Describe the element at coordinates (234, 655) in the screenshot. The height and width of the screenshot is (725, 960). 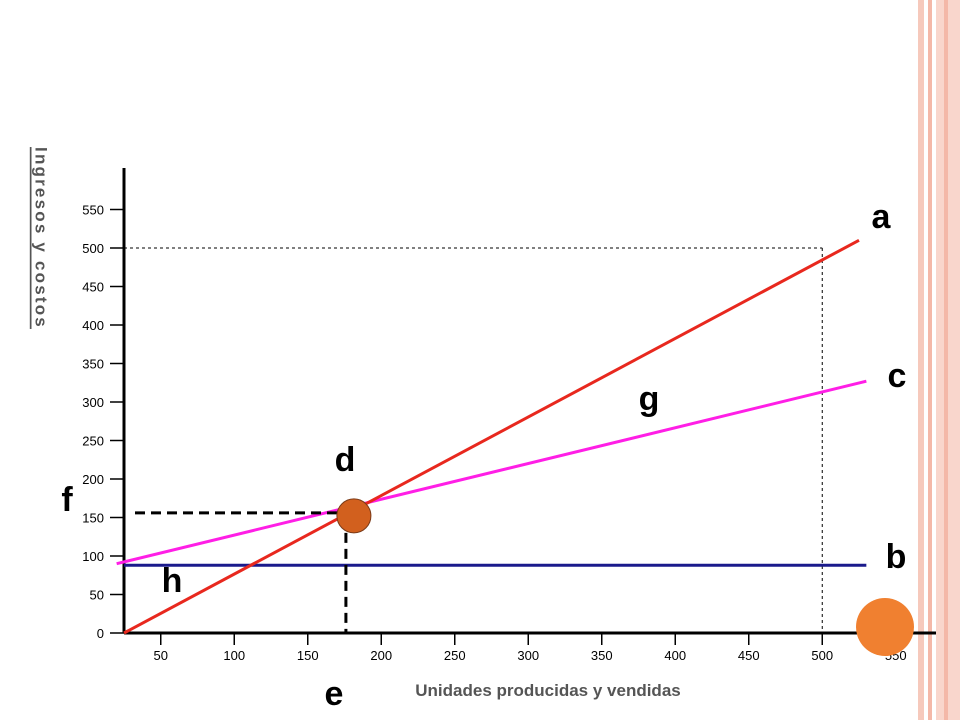
I see `x-tick-label: 100` at that location.